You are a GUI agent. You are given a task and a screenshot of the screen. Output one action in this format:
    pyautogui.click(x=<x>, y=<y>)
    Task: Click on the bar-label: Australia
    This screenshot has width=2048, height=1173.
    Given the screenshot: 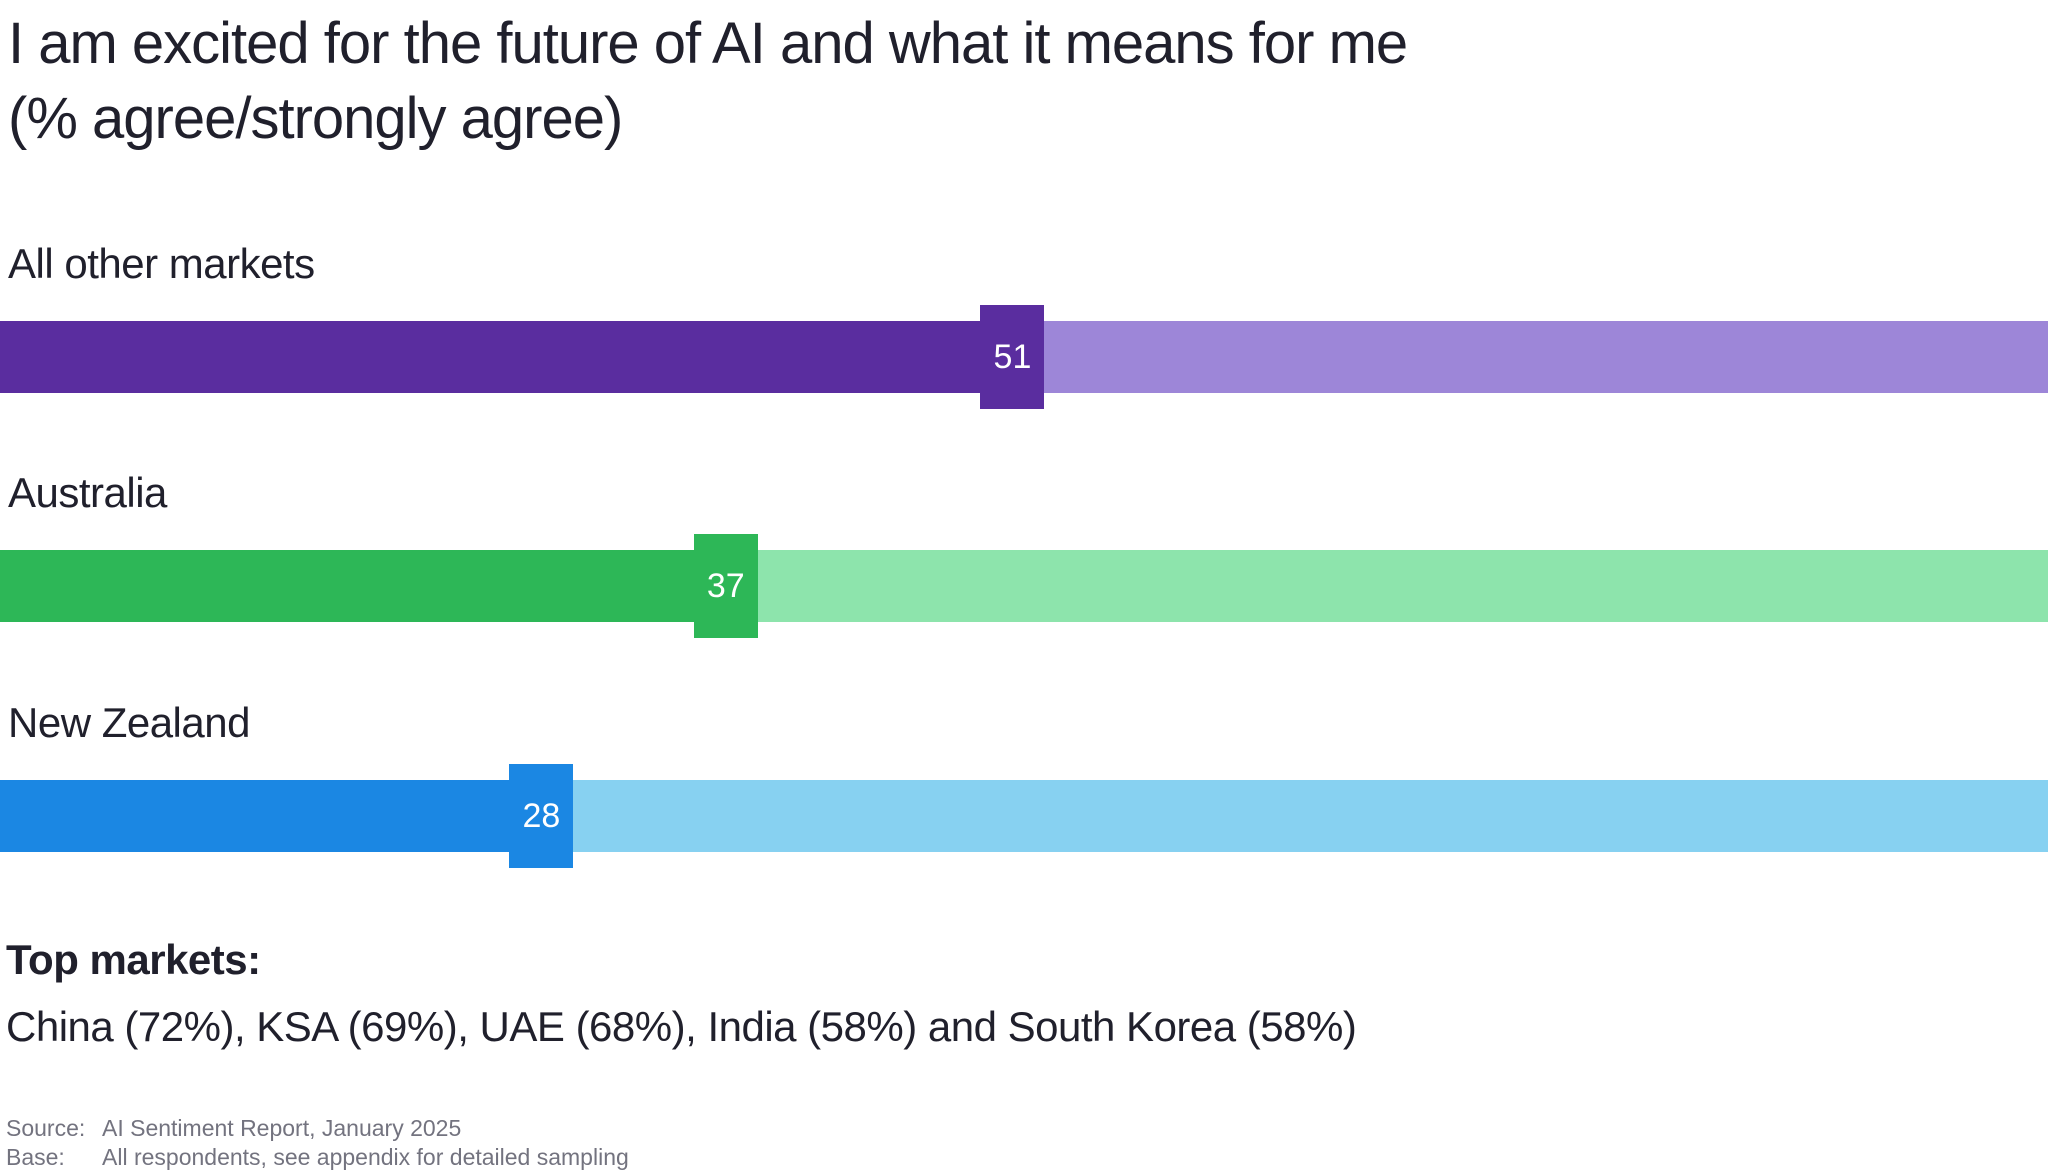 What is the action you would take?
    pyautogui.click(x=87, y=492)
    